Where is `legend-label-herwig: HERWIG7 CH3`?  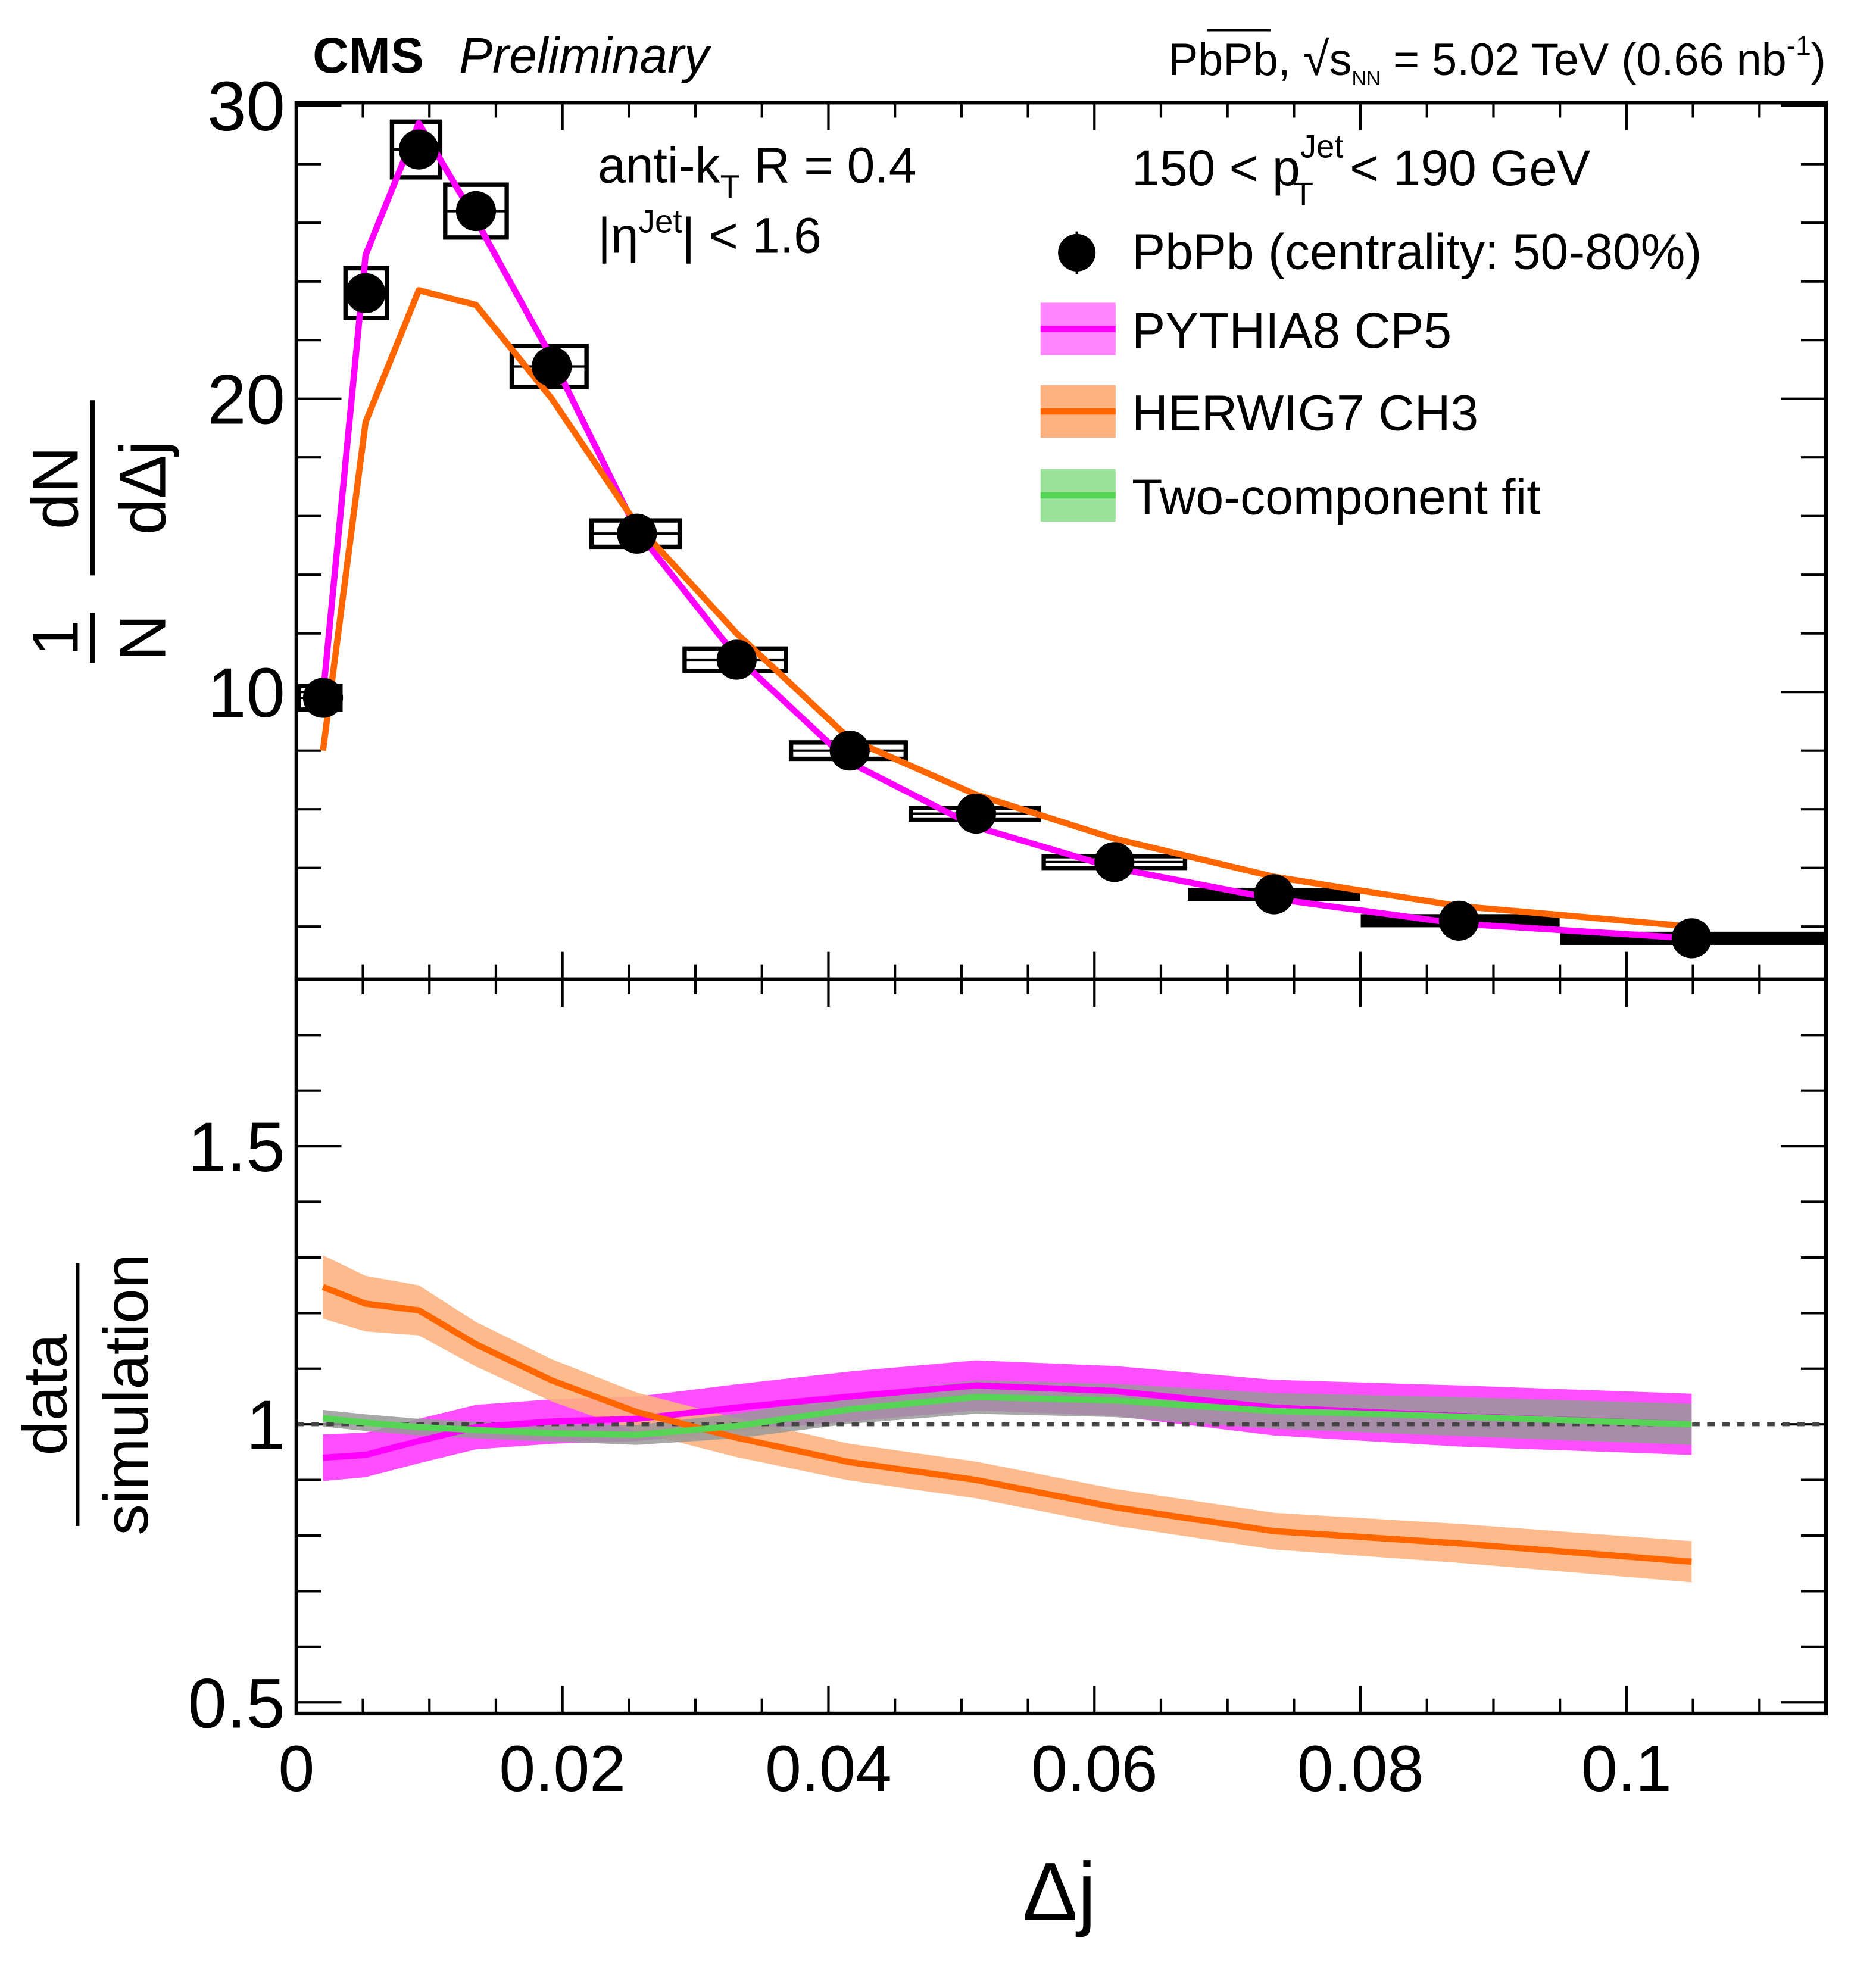 legend-label-herwig: HERWIG7 CH3 is located at coordinates (1305, 413).